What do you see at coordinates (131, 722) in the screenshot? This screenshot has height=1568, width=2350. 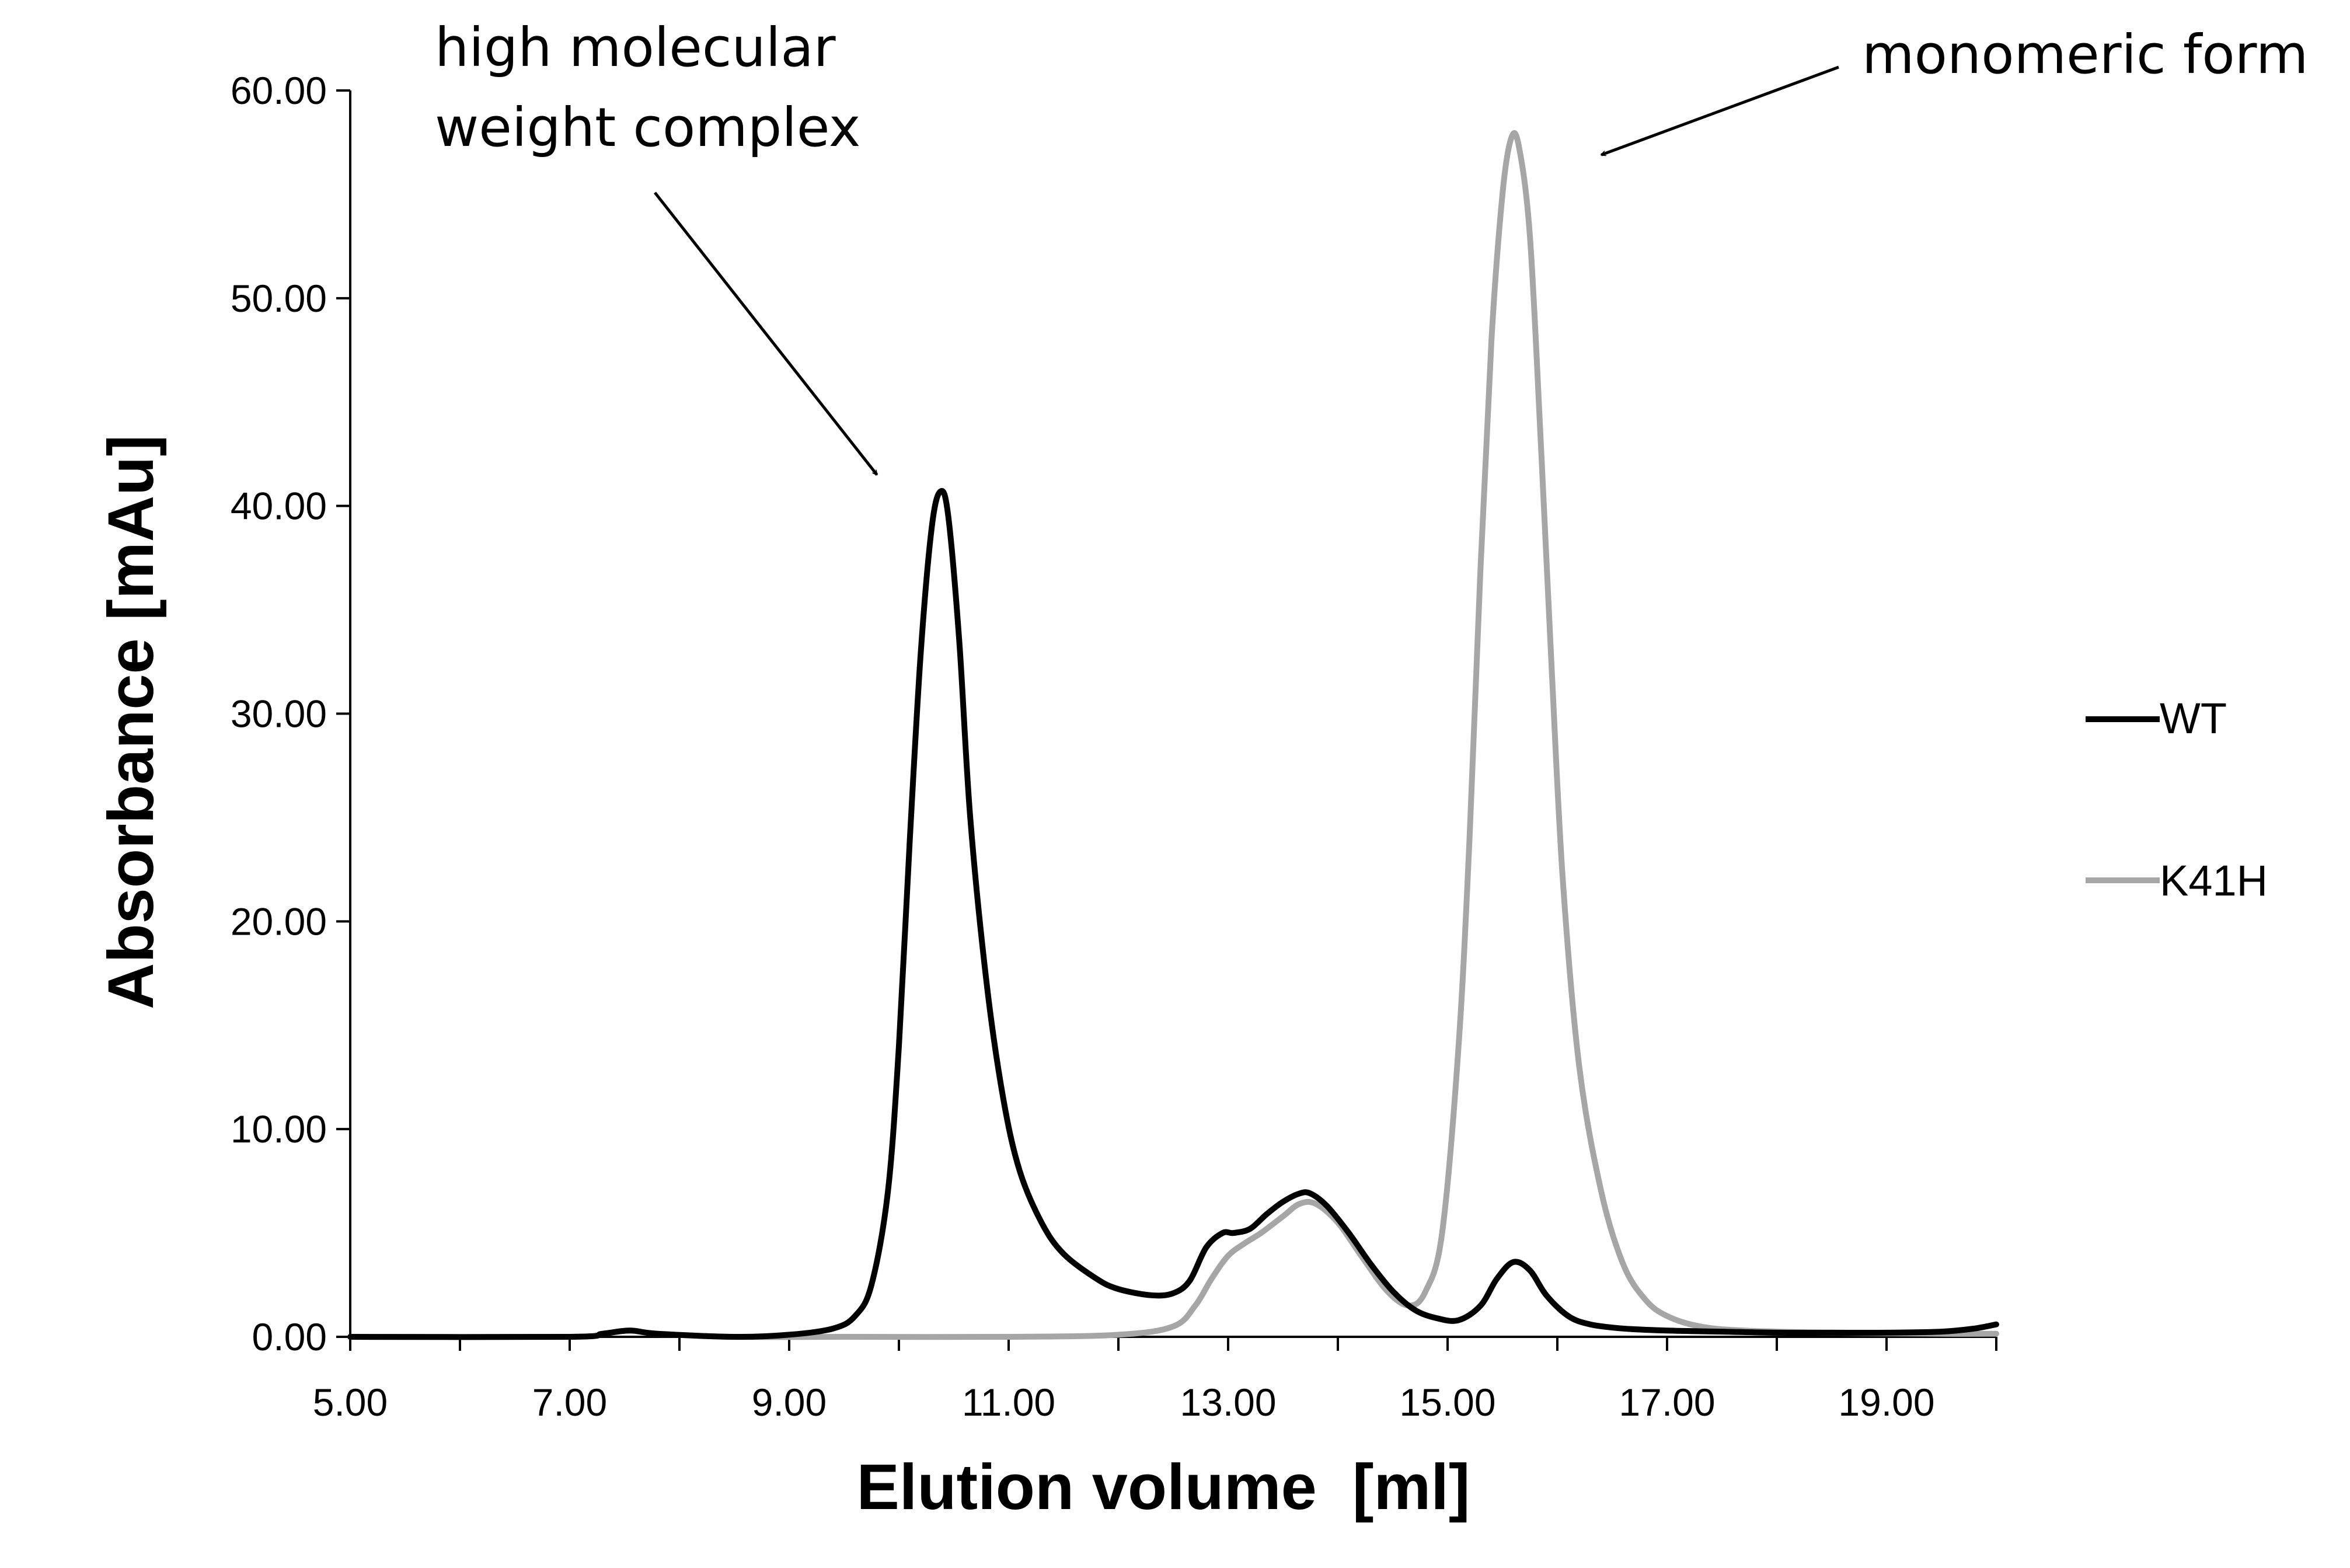 I see `y-axis-title: Absorbance [mAu]` at bounding box center [131, 722].